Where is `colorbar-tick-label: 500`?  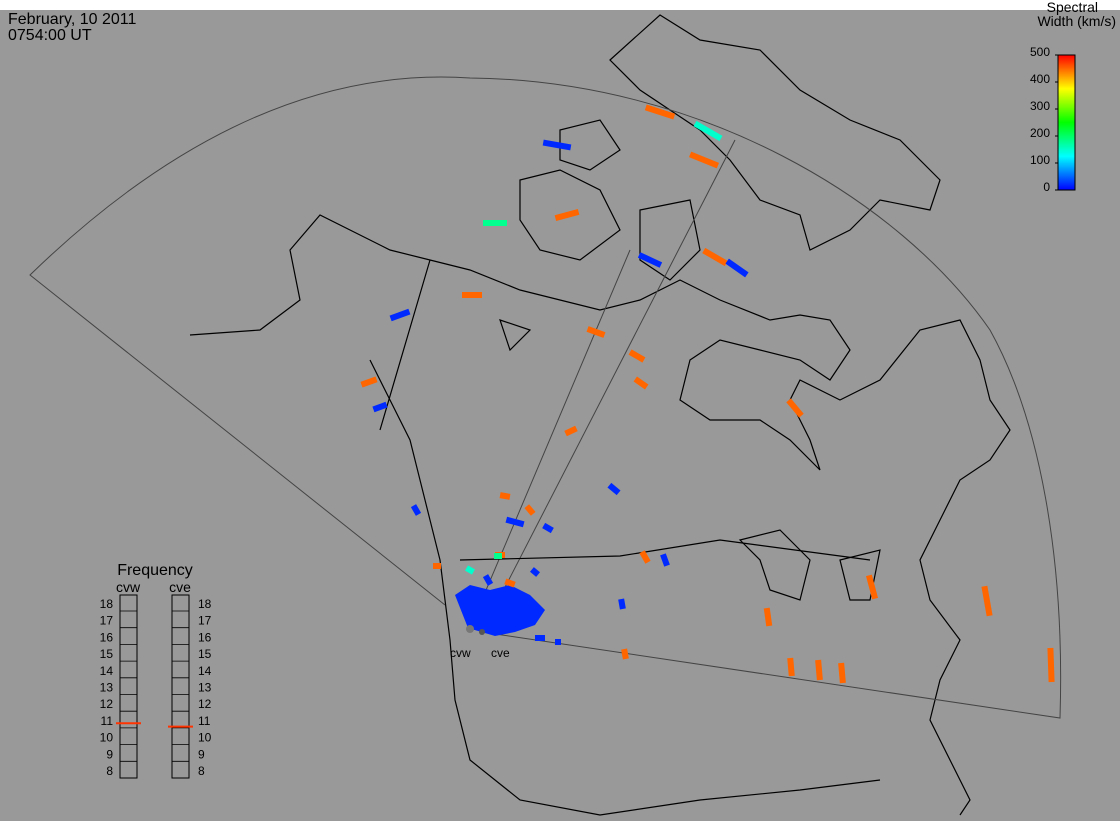 colorbar-tick-label: 500 is located at coordinates (1040, 52).